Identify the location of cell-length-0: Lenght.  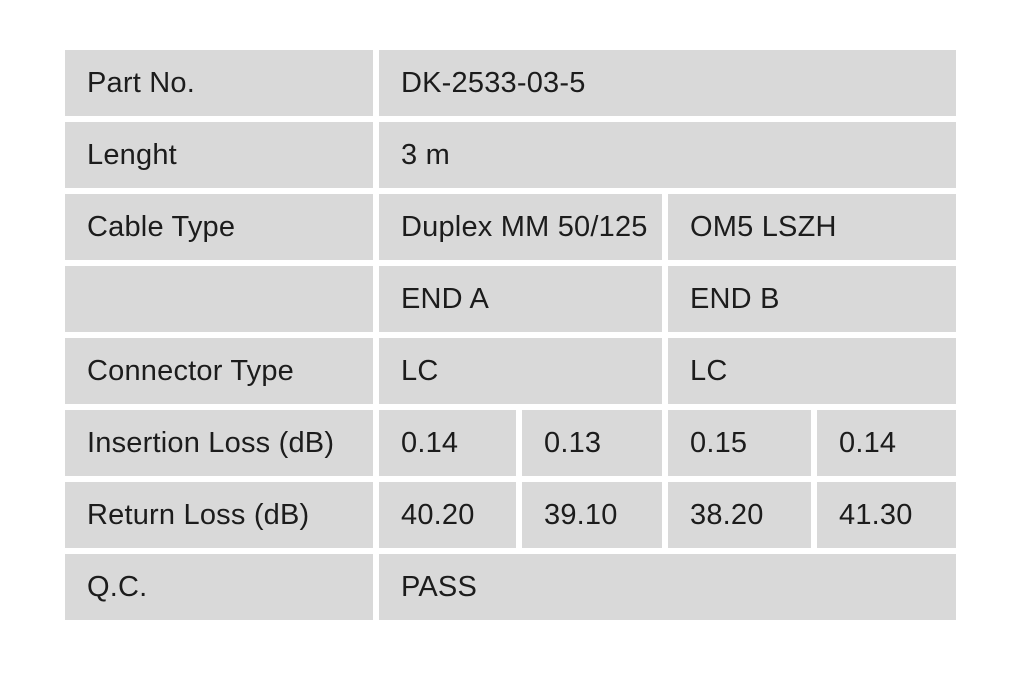
(219, 155).